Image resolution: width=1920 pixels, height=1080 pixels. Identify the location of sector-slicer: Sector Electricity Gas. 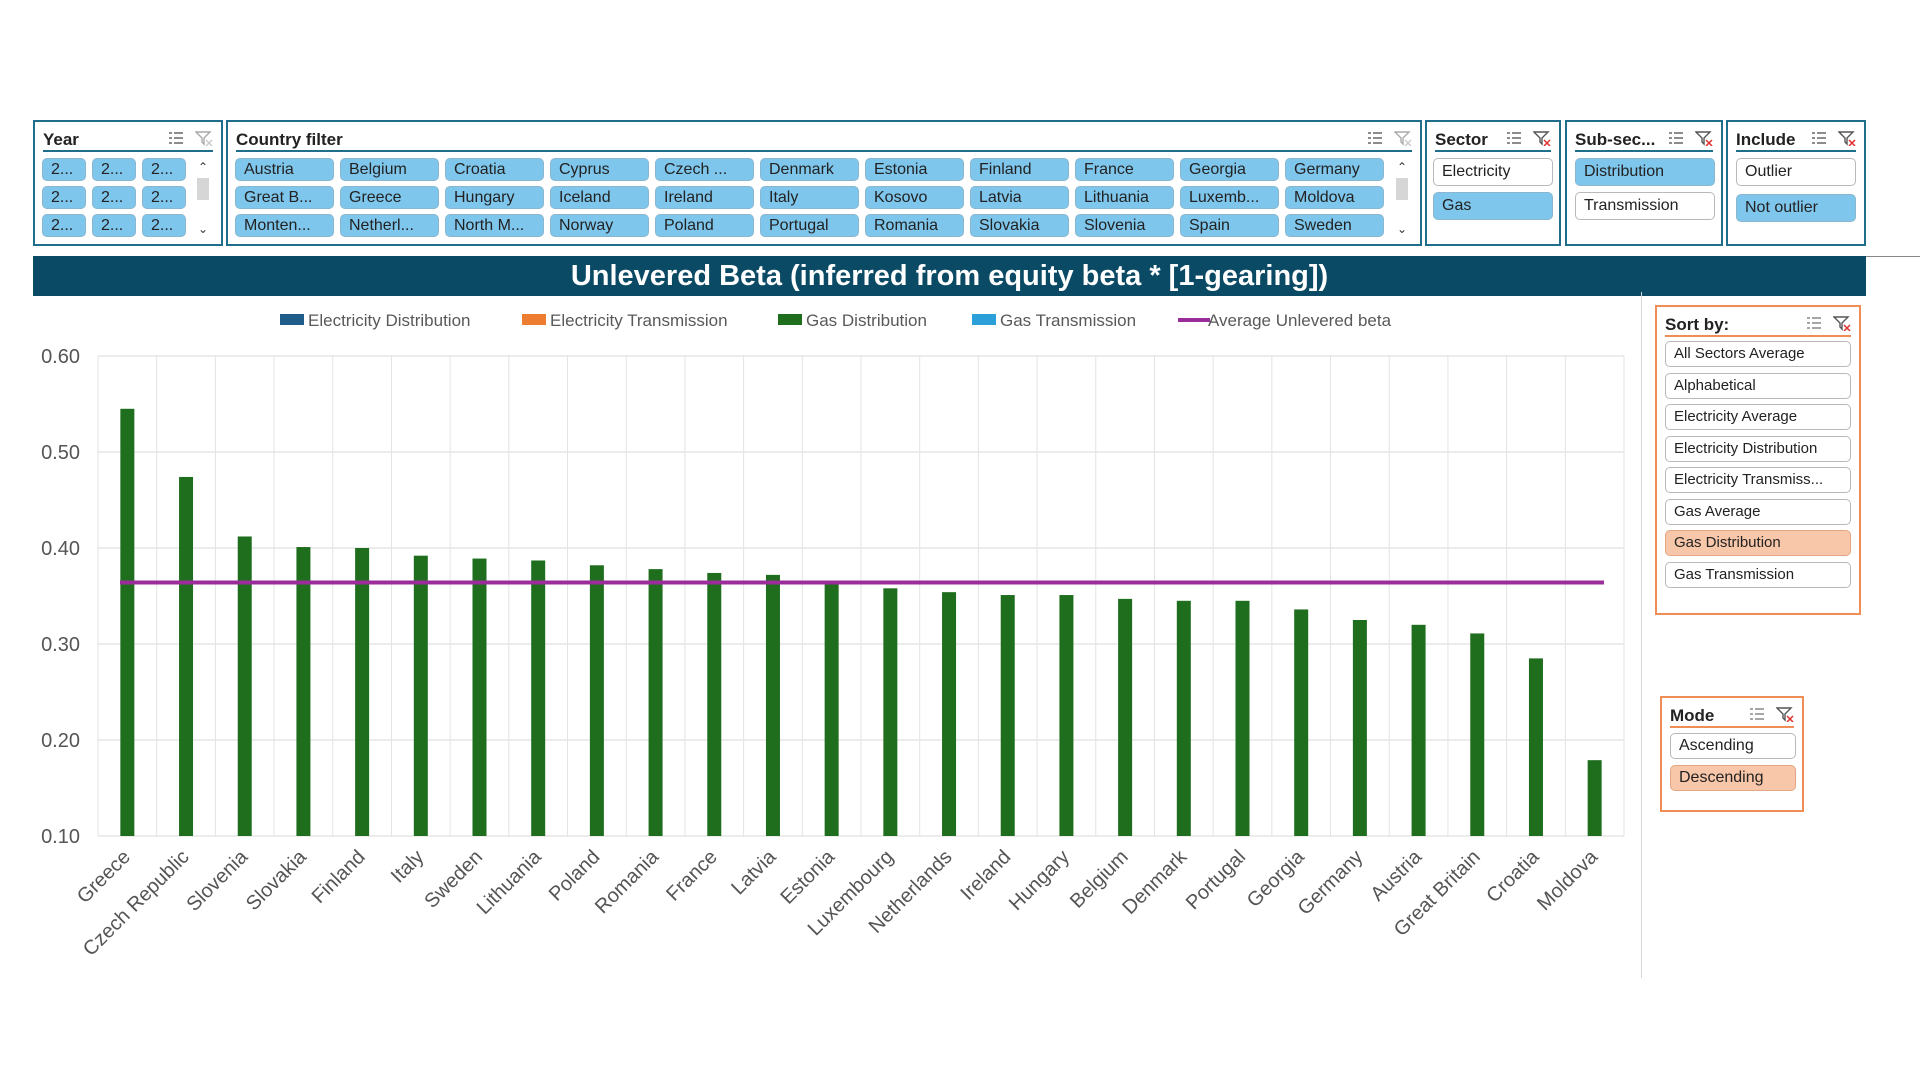
(1493, 183).